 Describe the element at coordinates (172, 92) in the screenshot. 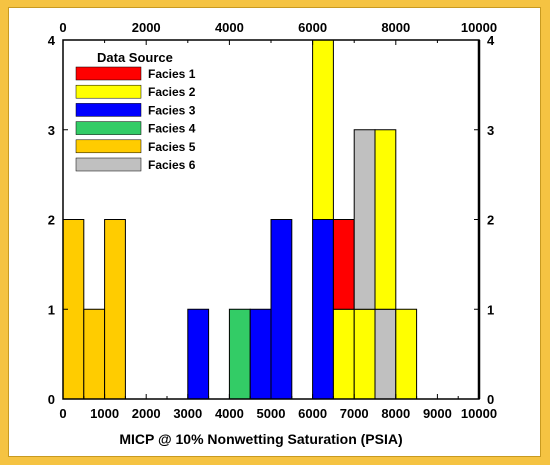

I see `legend-label-facies-2: Facies 2` at that location.